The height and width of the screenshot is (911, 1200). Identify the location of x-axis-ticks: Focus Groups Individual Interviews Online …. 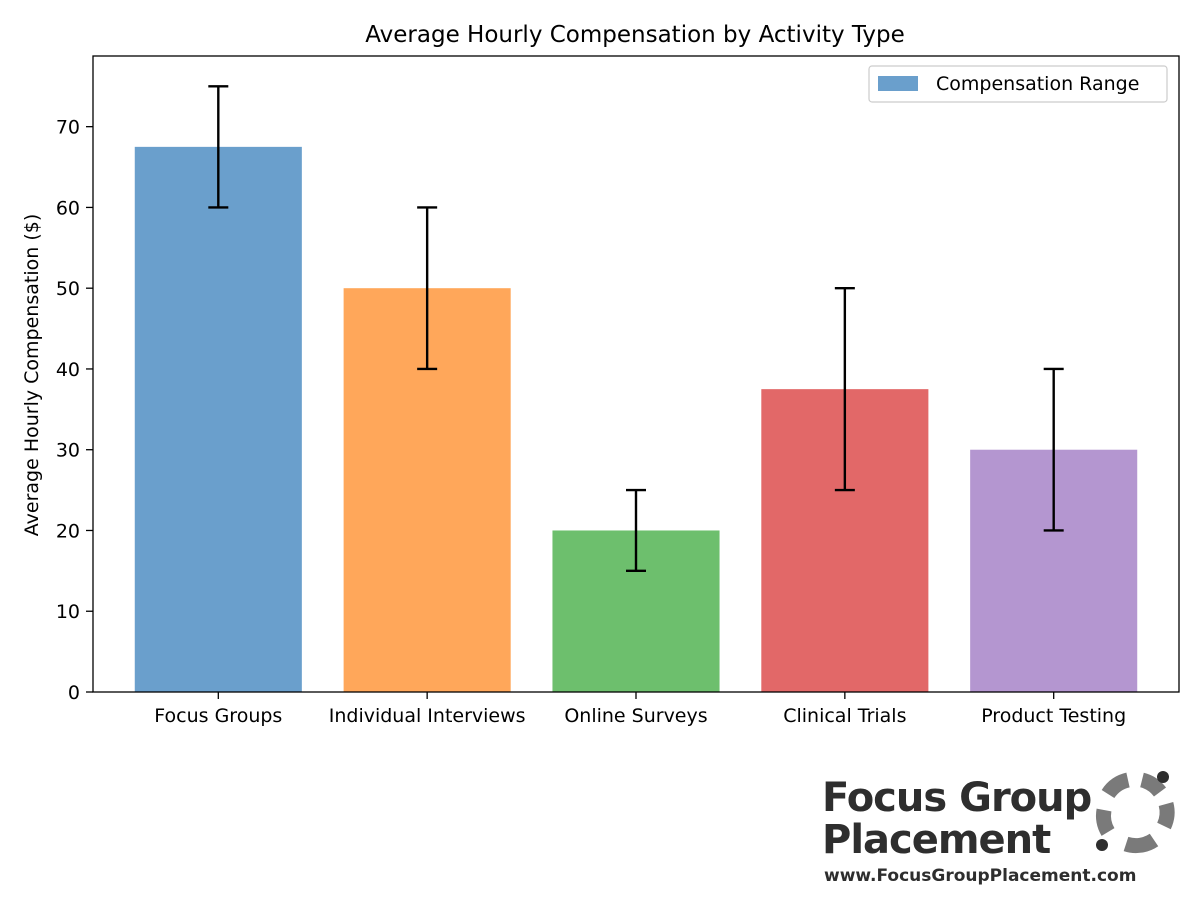
(640, 709).